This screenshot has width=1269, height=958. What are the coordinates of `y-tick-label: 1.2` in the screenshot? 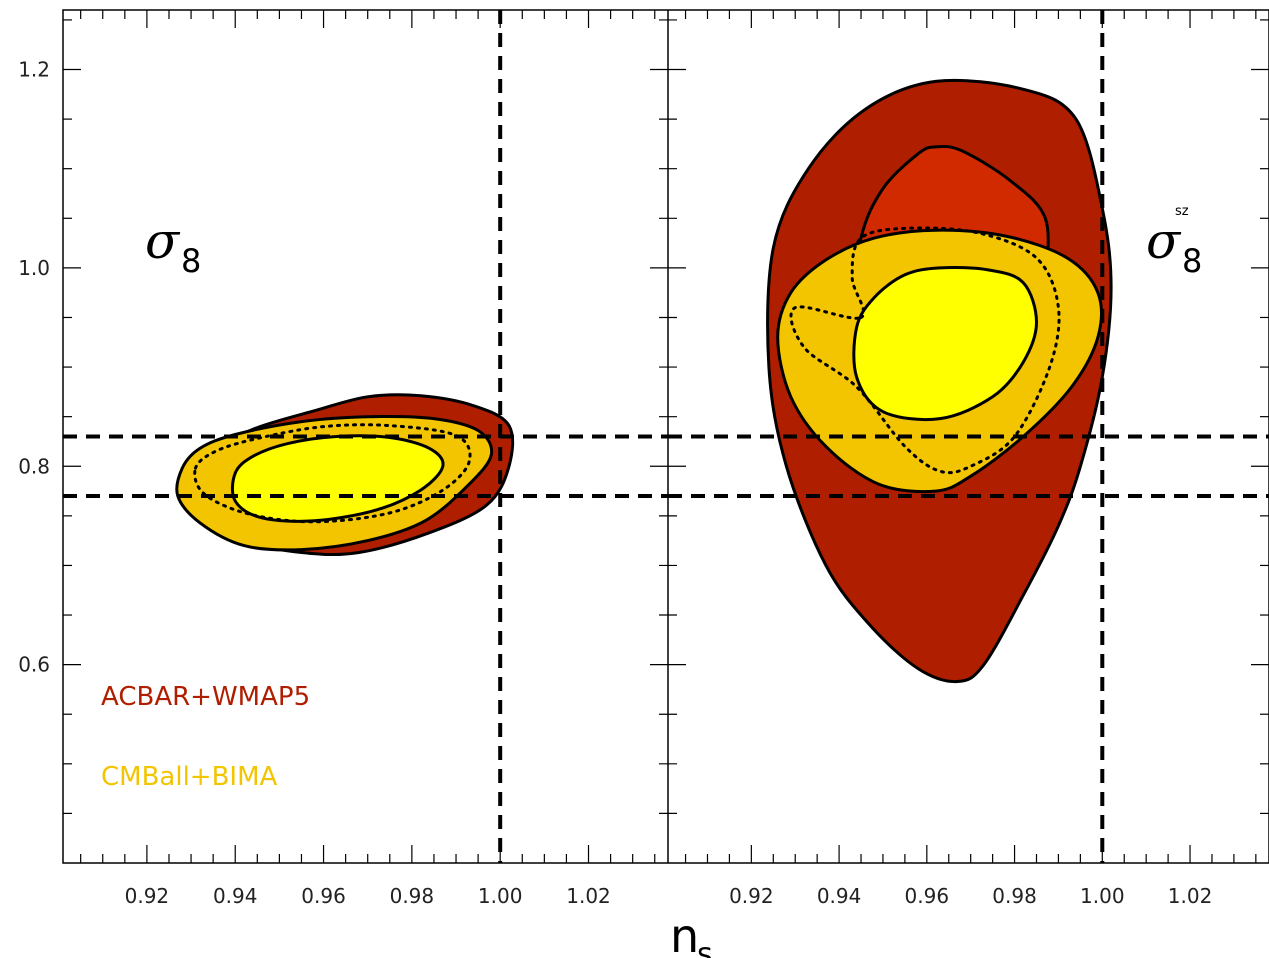 It's located at (34, 70).